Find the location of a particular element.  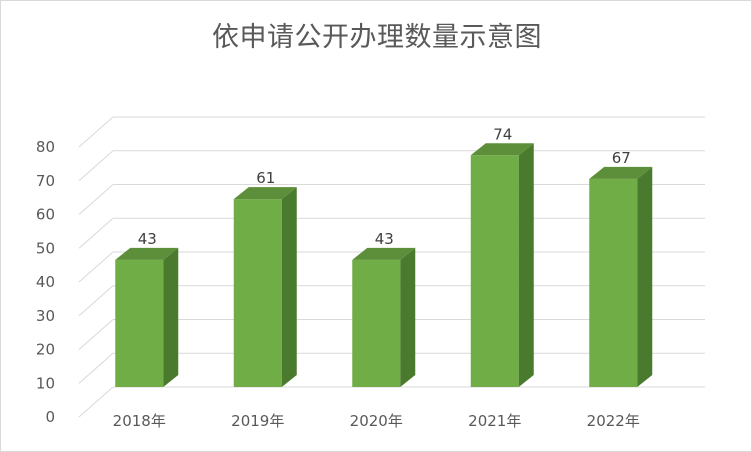

y-tick-label: 60 is located at coordinates (45, 215).